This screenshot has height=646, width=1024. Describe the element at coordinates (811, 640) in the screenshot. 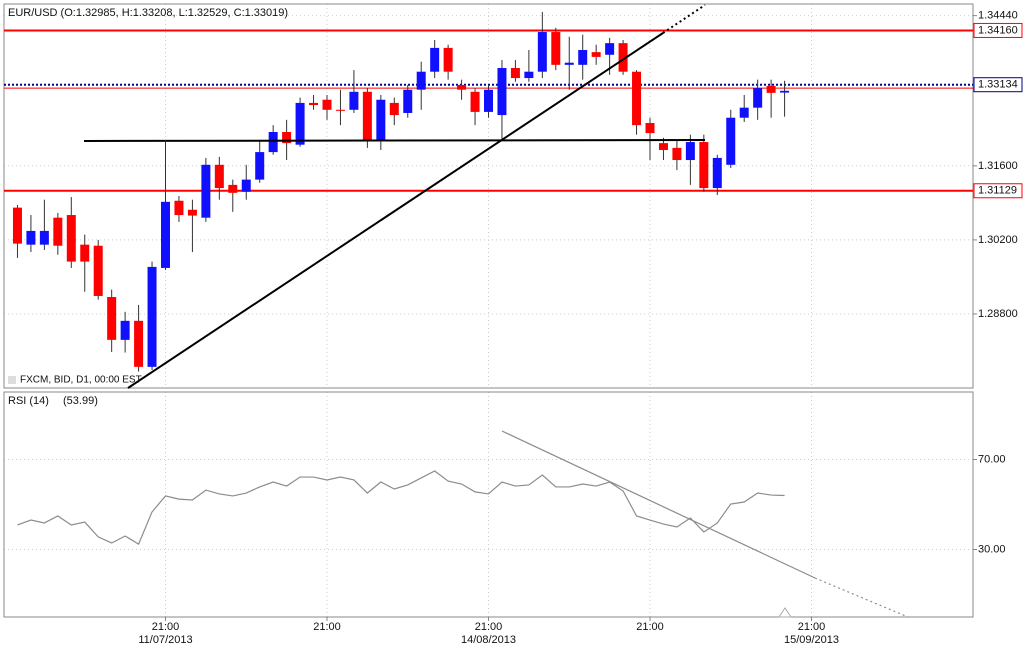

I see `x-date-label: 15/09/2013` at that location.